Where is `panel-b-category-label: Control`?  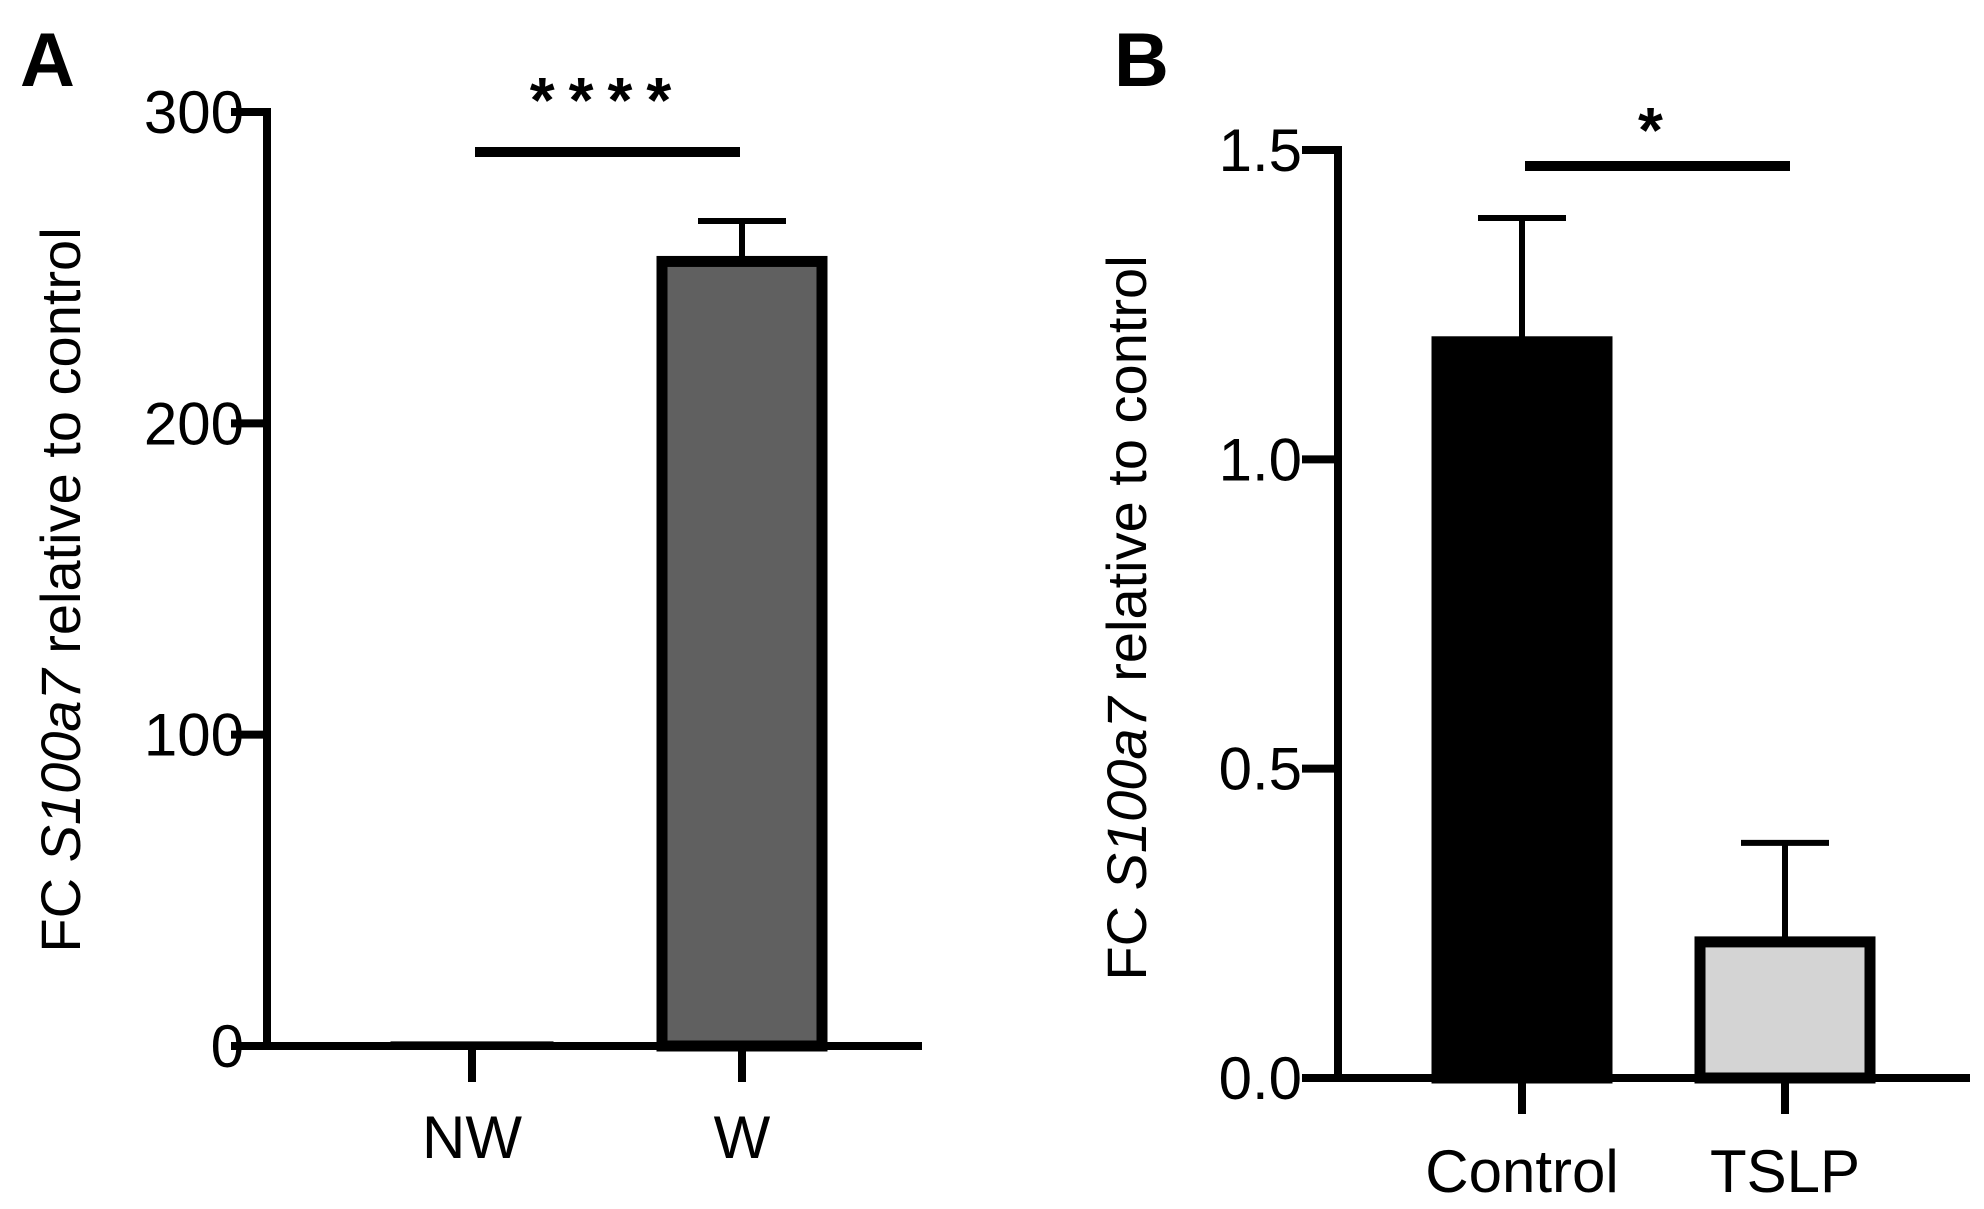
panel-b-category-label: Control is located at coordinates (1521, 1171).